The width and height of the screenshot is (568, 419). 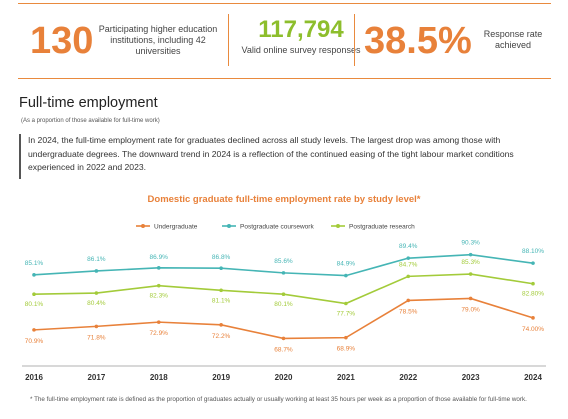 What do you see at coordinates (34, 263) in the screenshot?
I see `data-label: 85.1%` at bounding box center [34, 263].